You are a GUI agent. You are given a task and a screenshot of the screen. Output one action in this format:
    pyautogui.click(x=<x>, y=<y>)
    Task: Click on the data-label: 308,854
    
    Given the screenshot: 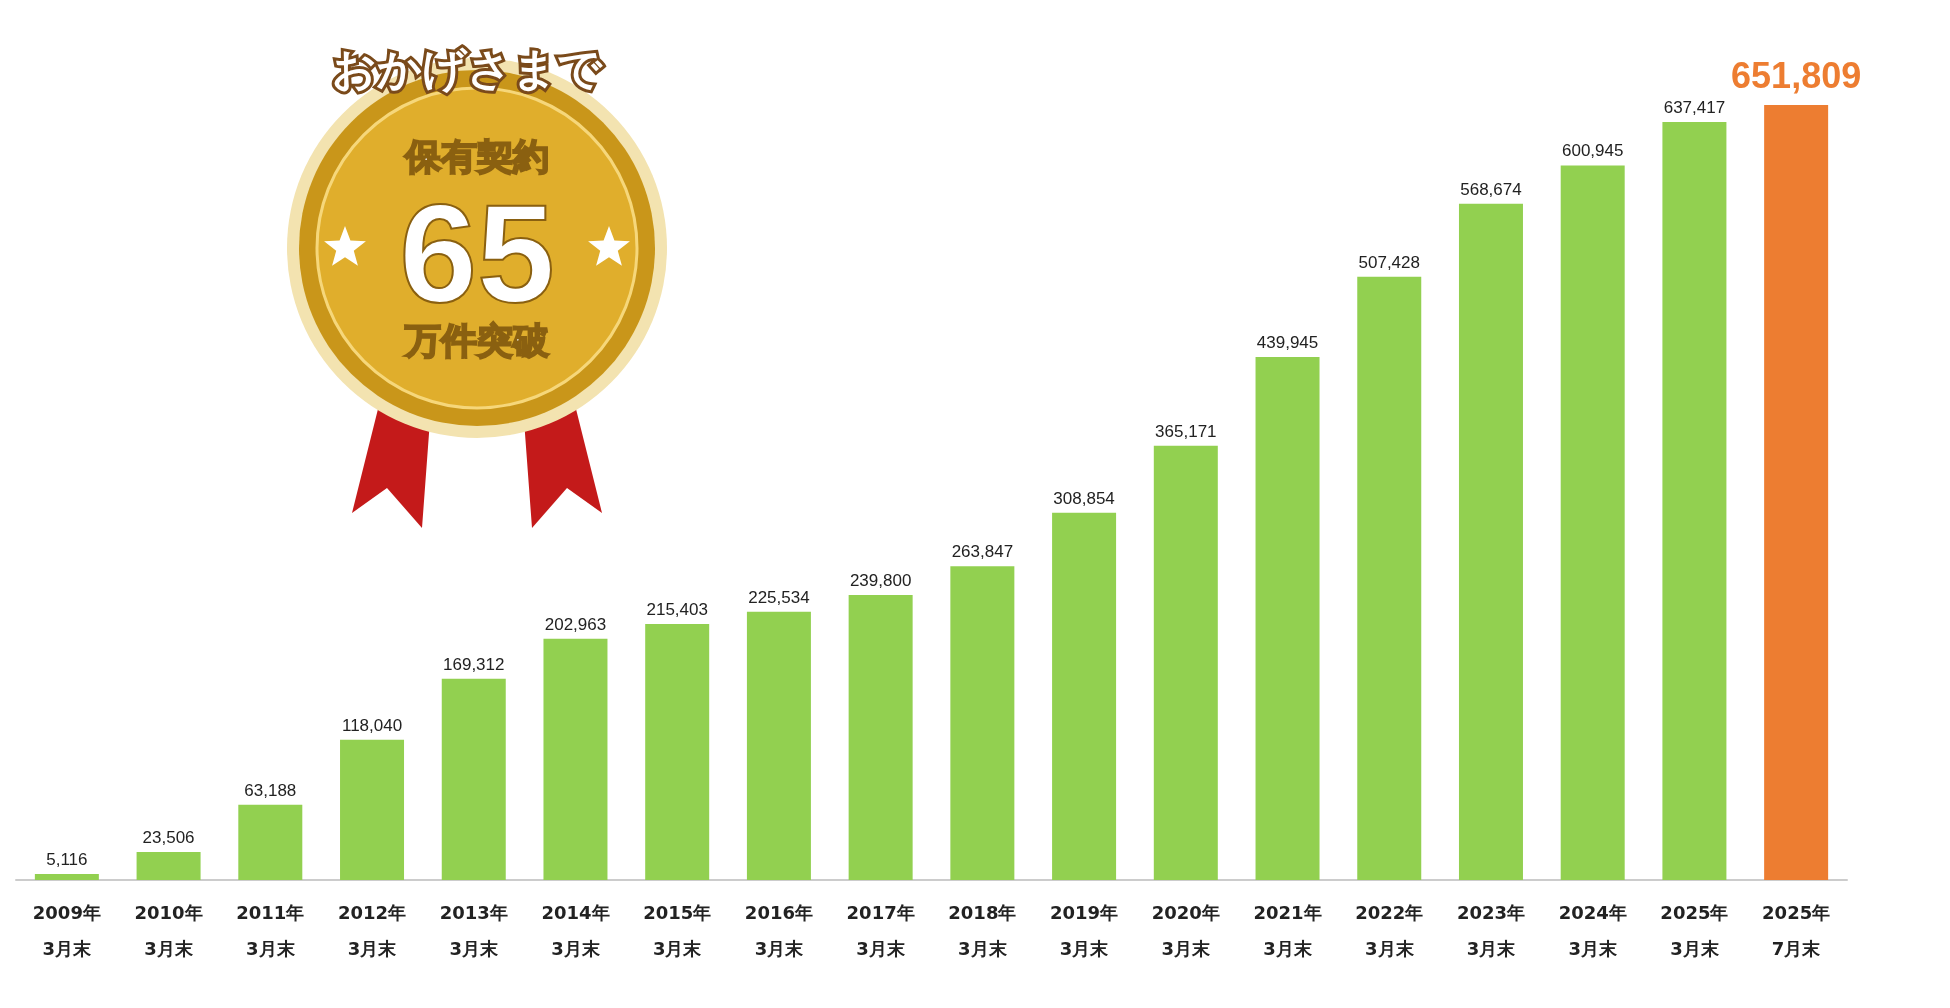 What is the action you would take?
    pyautogui.click(x=1084, y=498)
    